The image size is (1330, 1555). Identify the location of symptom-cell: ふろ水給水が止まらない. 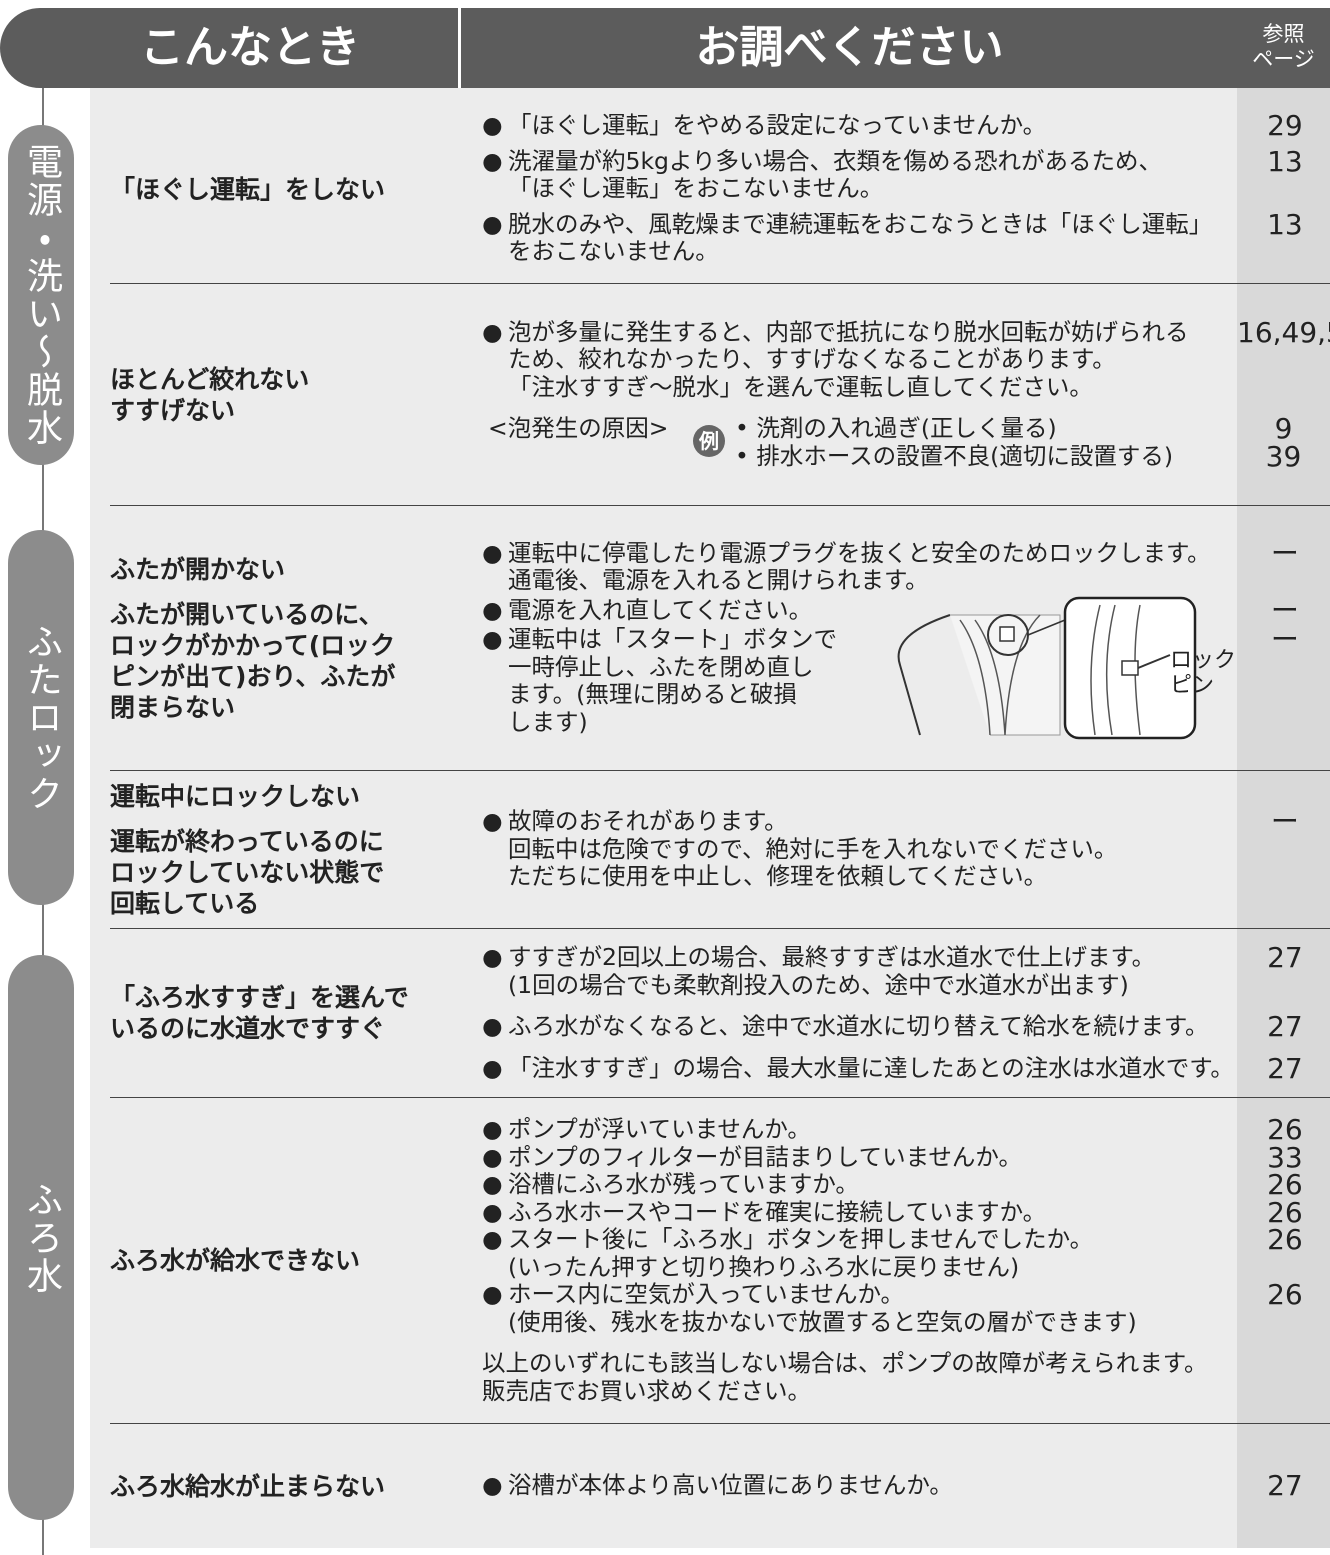
(282, 1486).